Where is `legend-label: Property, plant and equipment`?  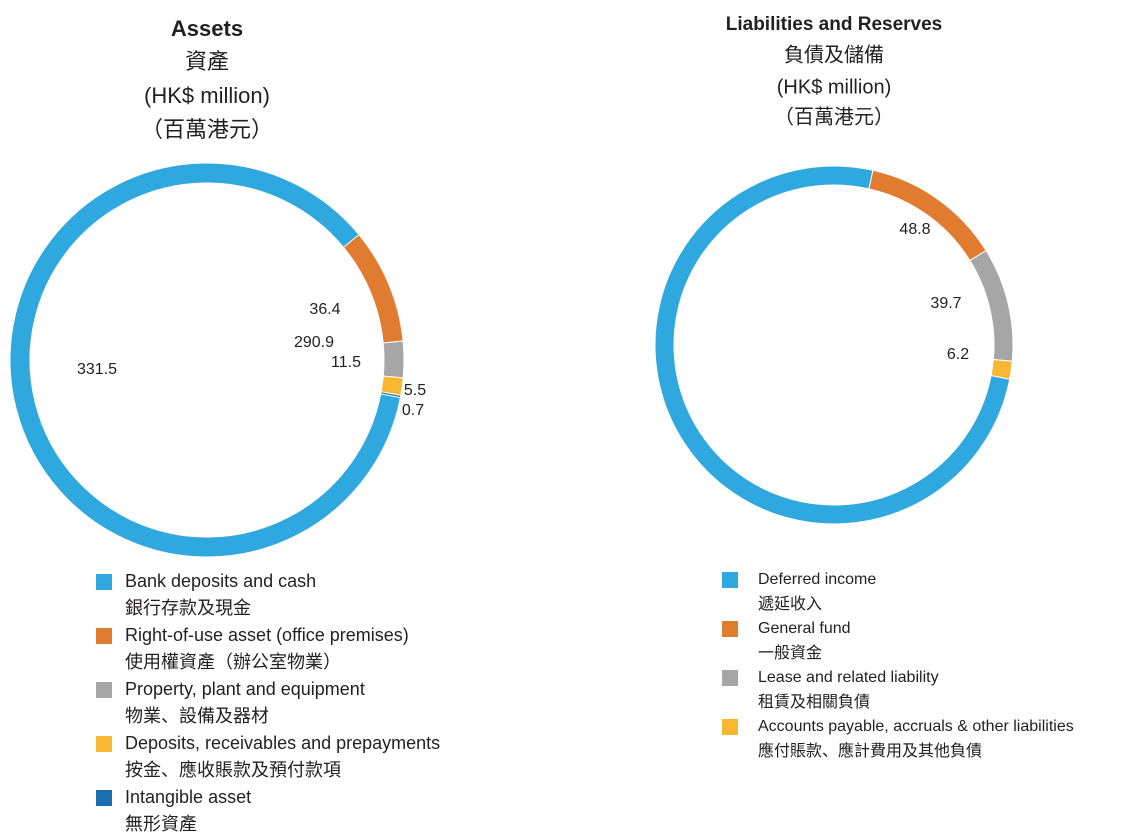 legend-label: Property, plant and equipment is located at coordinates (245, 689).